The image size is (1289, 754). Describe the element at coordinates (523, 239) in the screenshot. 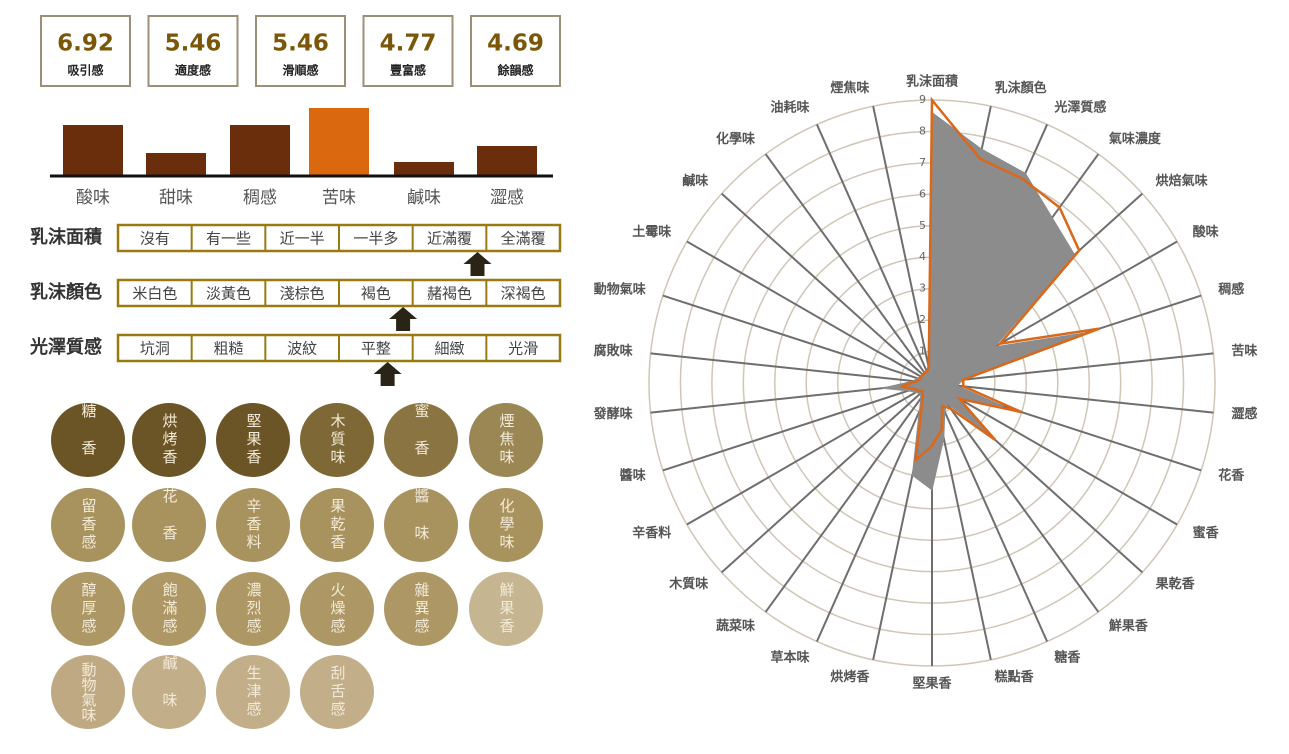

I see `scale-option: 全滿覆` at that location.